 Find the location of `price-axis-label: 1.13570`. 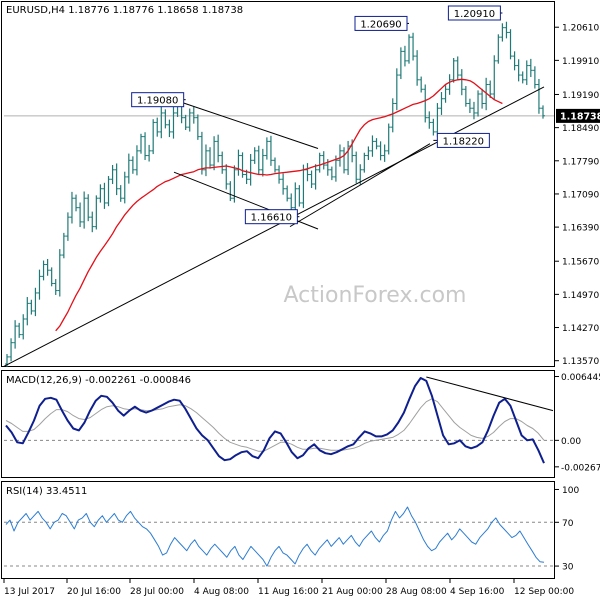

price-axis-label: 1.13570 is located at coordinates (580, 362).